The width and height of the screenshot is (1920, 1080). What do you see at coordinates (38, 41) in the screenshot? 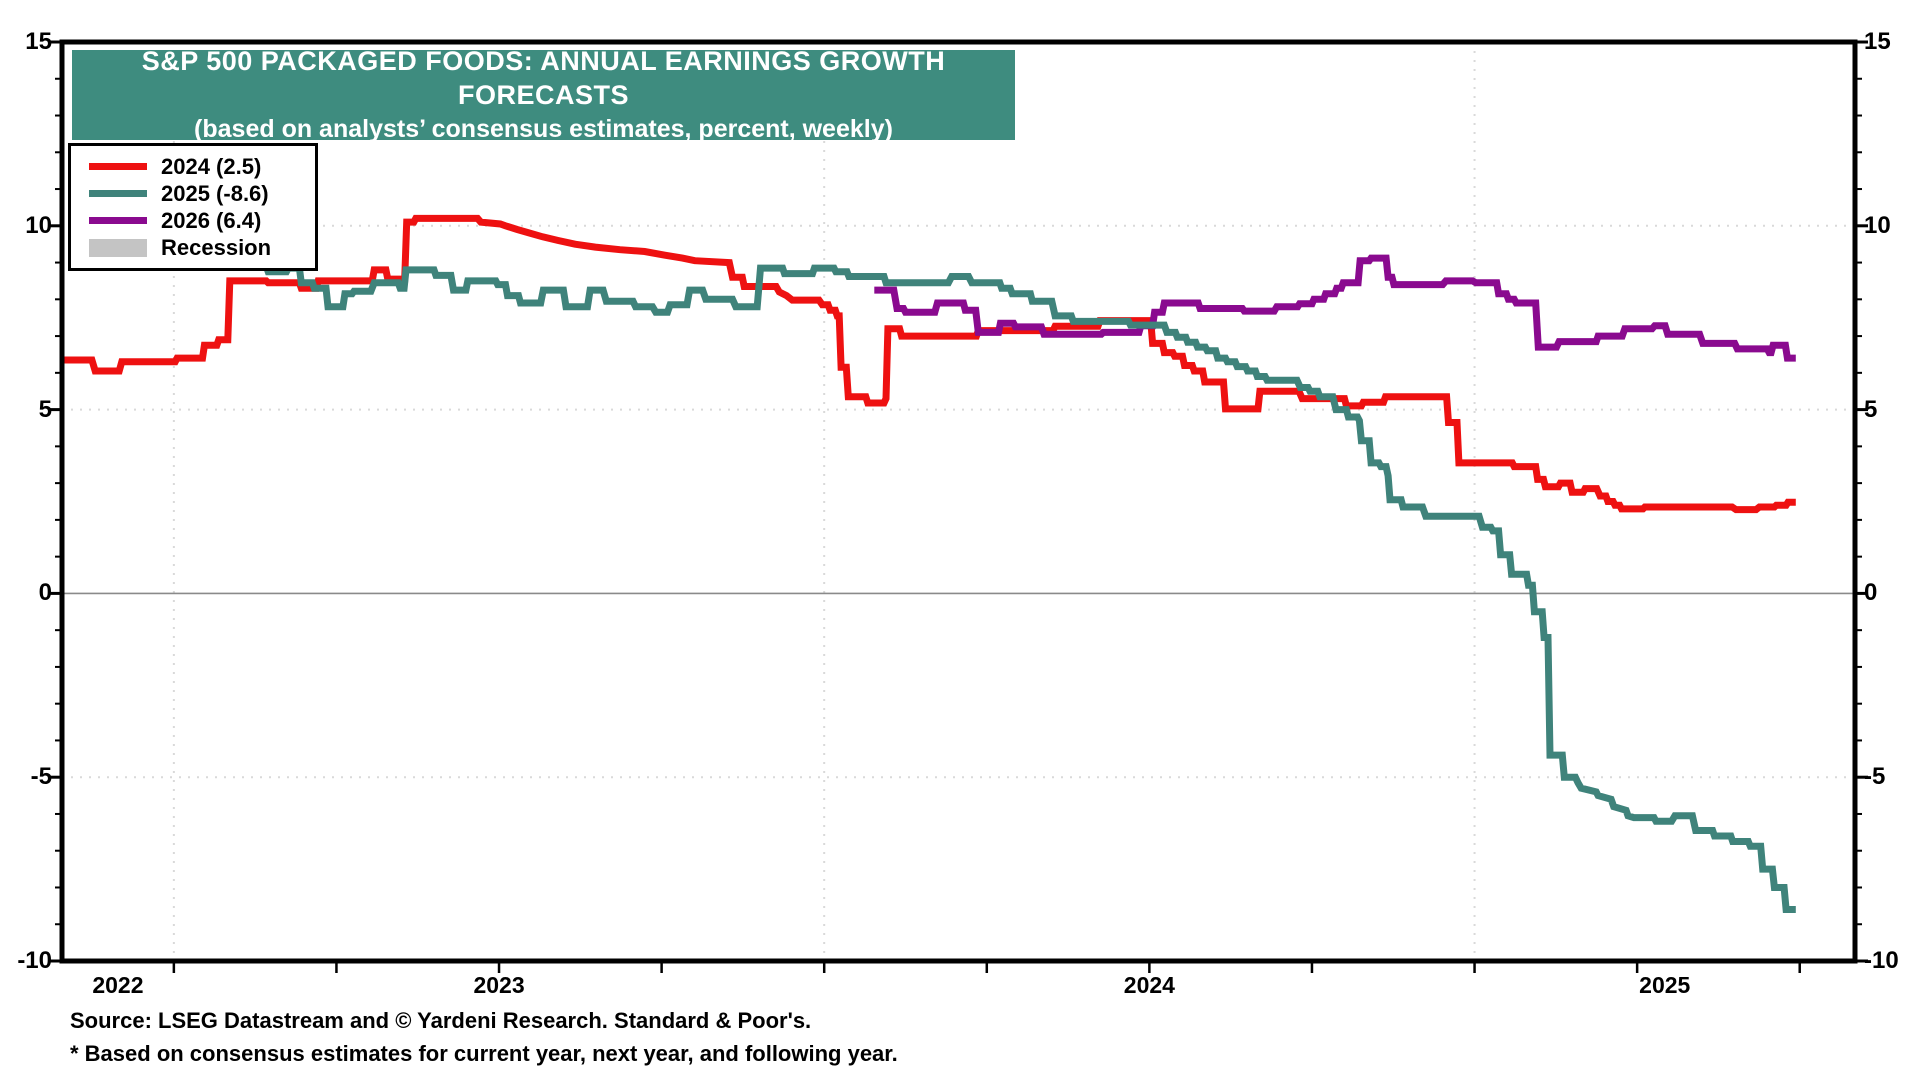
I see `y-axis-label-left-15: 15` at bounding box center [38, 41].